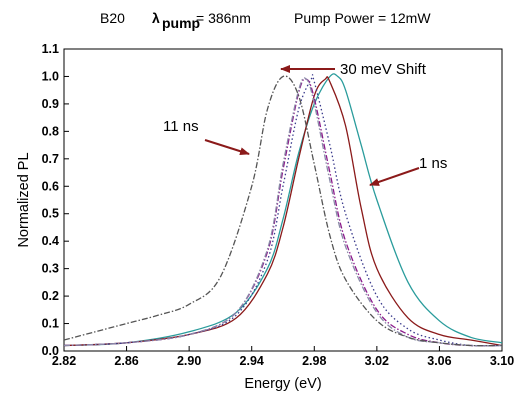 Image resolution: width=516 pixels, height=395 pixels. I want to click on y-tick-label: 1.0, so click(50, 76).